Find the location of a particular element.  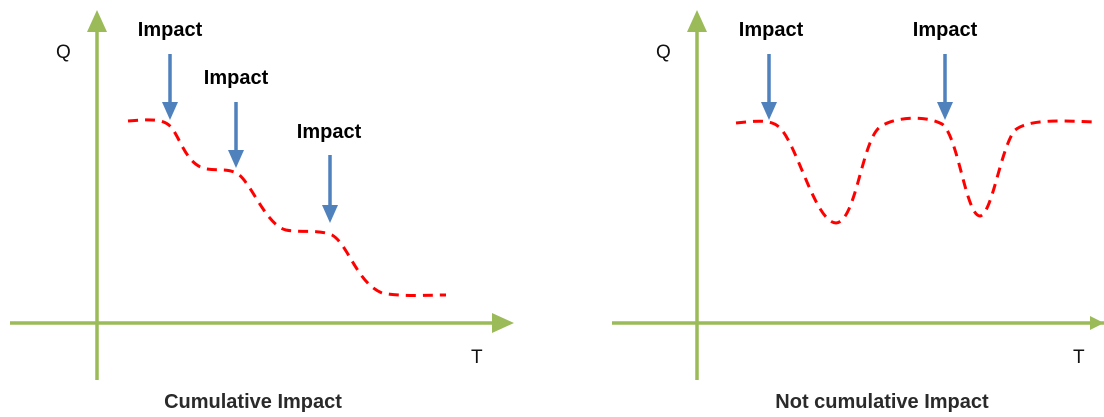

panel-caption: Not cumulative Impact is located at coordinates (882, 402).